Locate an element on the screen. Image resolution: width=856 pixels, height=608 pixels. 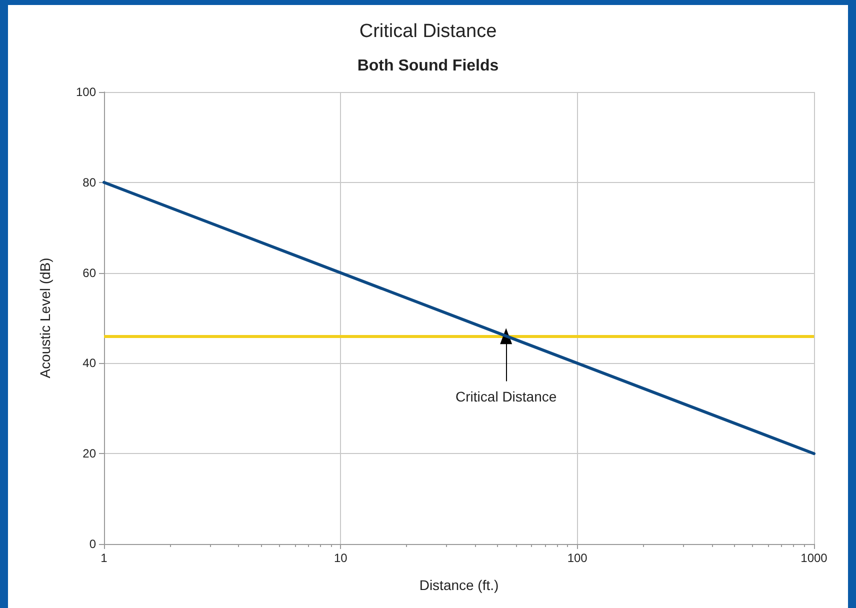
y-tick-label: 0 is located at coordinates (92, 544).